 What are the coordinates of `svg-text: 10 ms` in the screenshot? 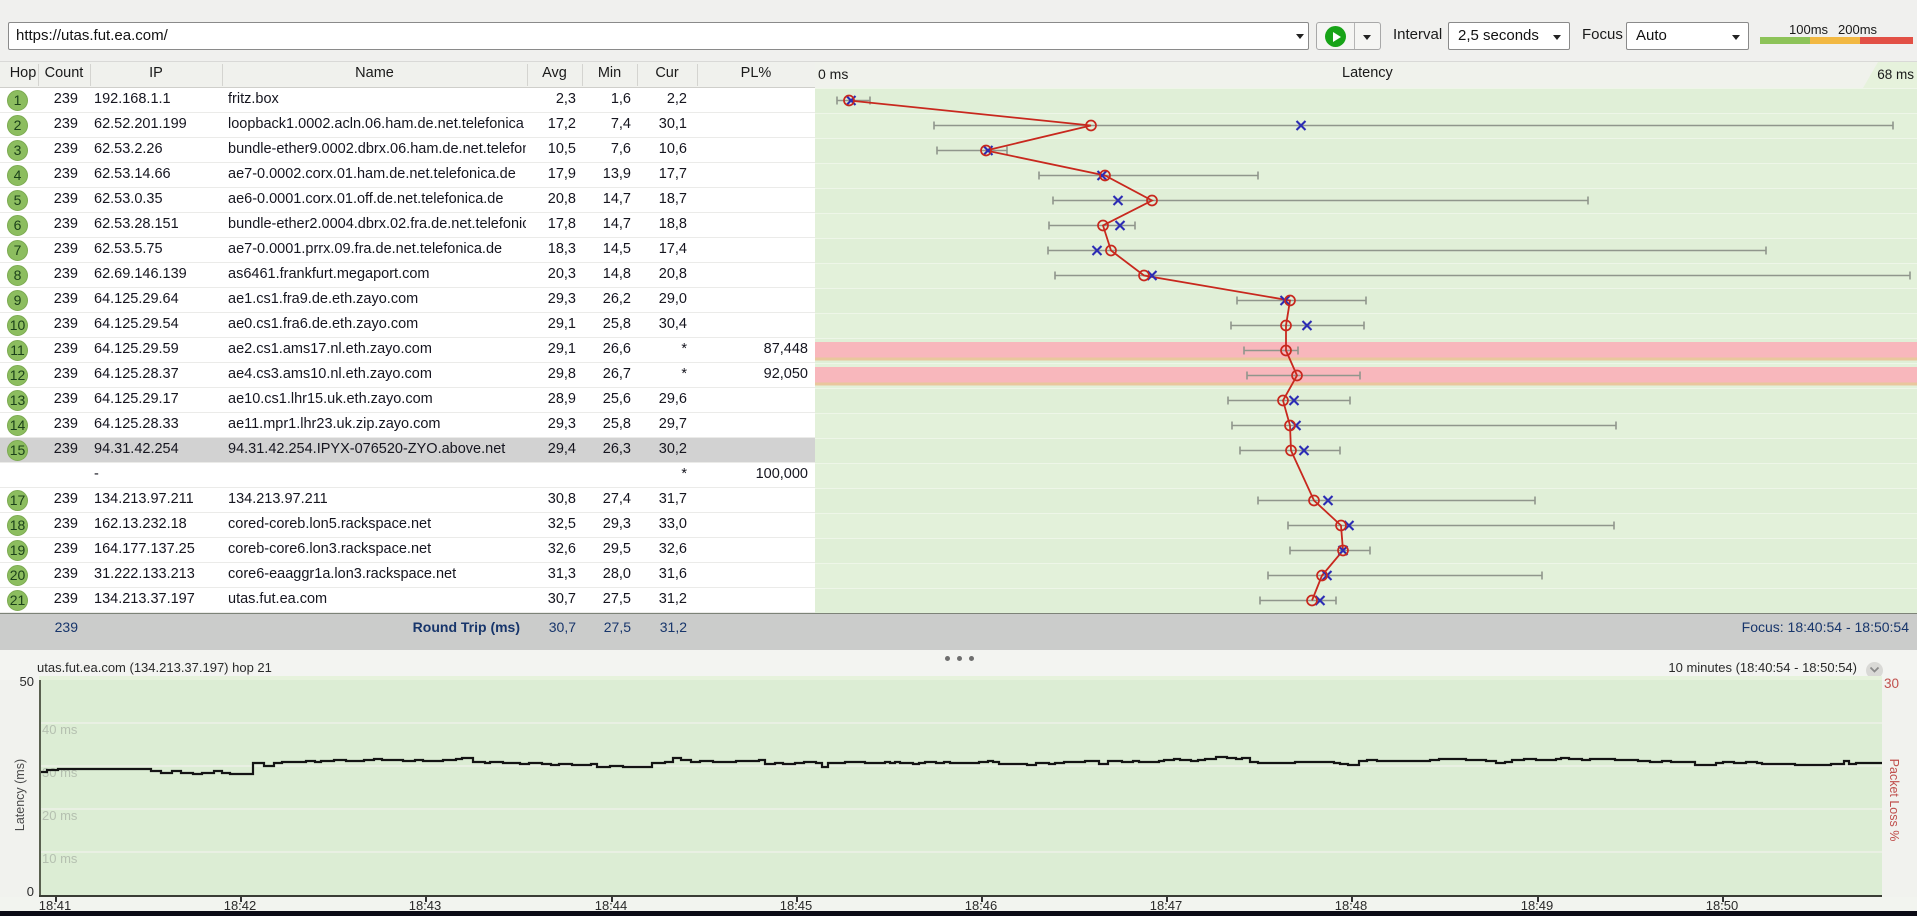 It's located at (60, 858).